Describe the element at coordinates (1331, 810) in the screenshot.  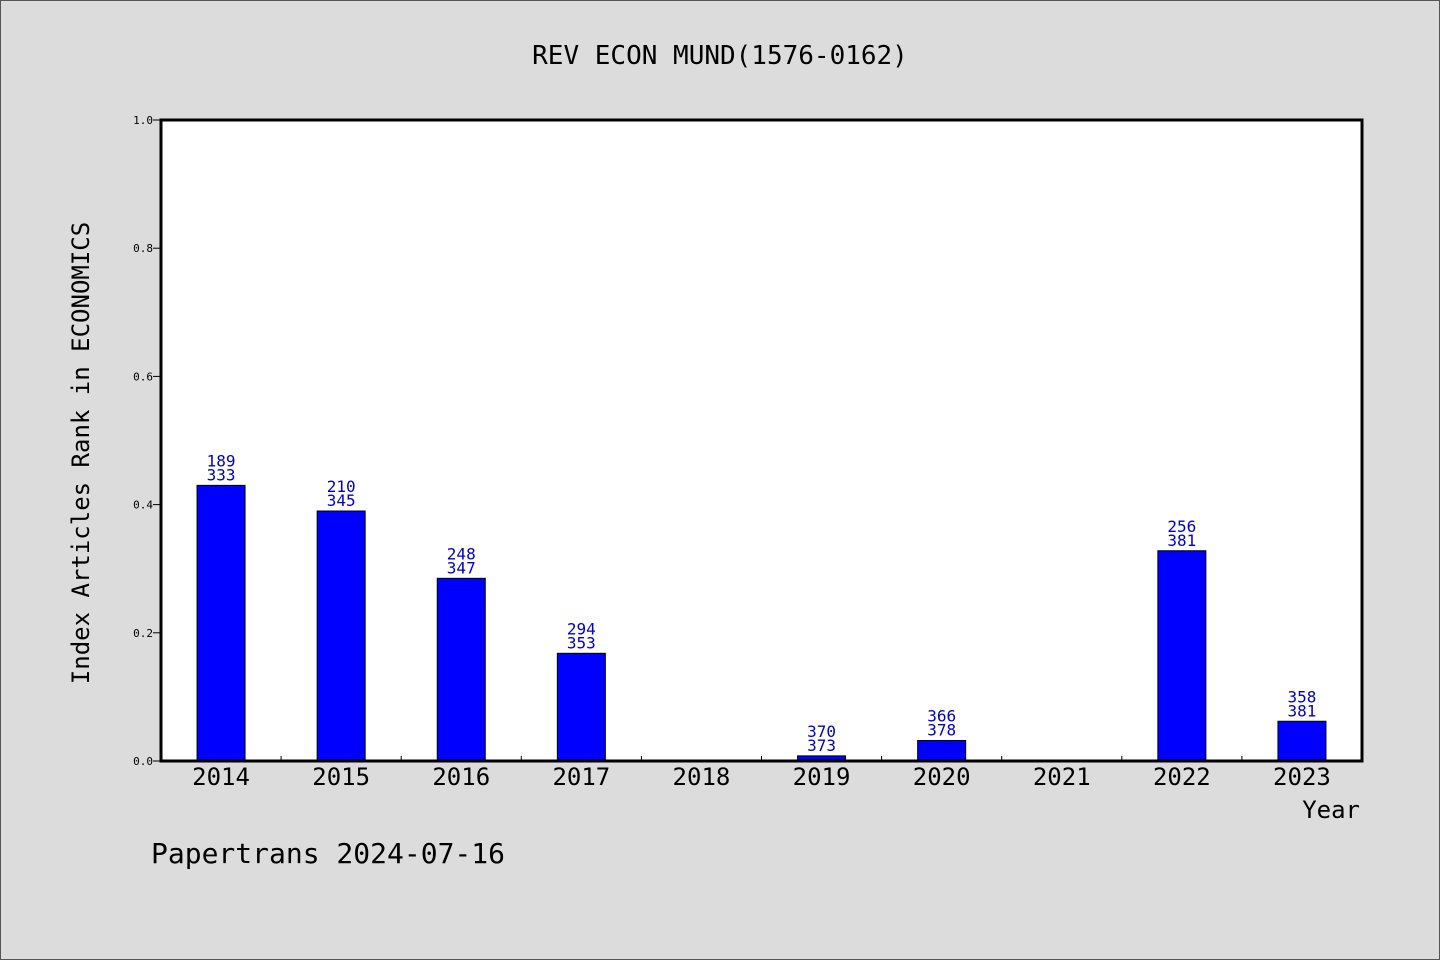
I see `x-axis-label: Year` at that location.